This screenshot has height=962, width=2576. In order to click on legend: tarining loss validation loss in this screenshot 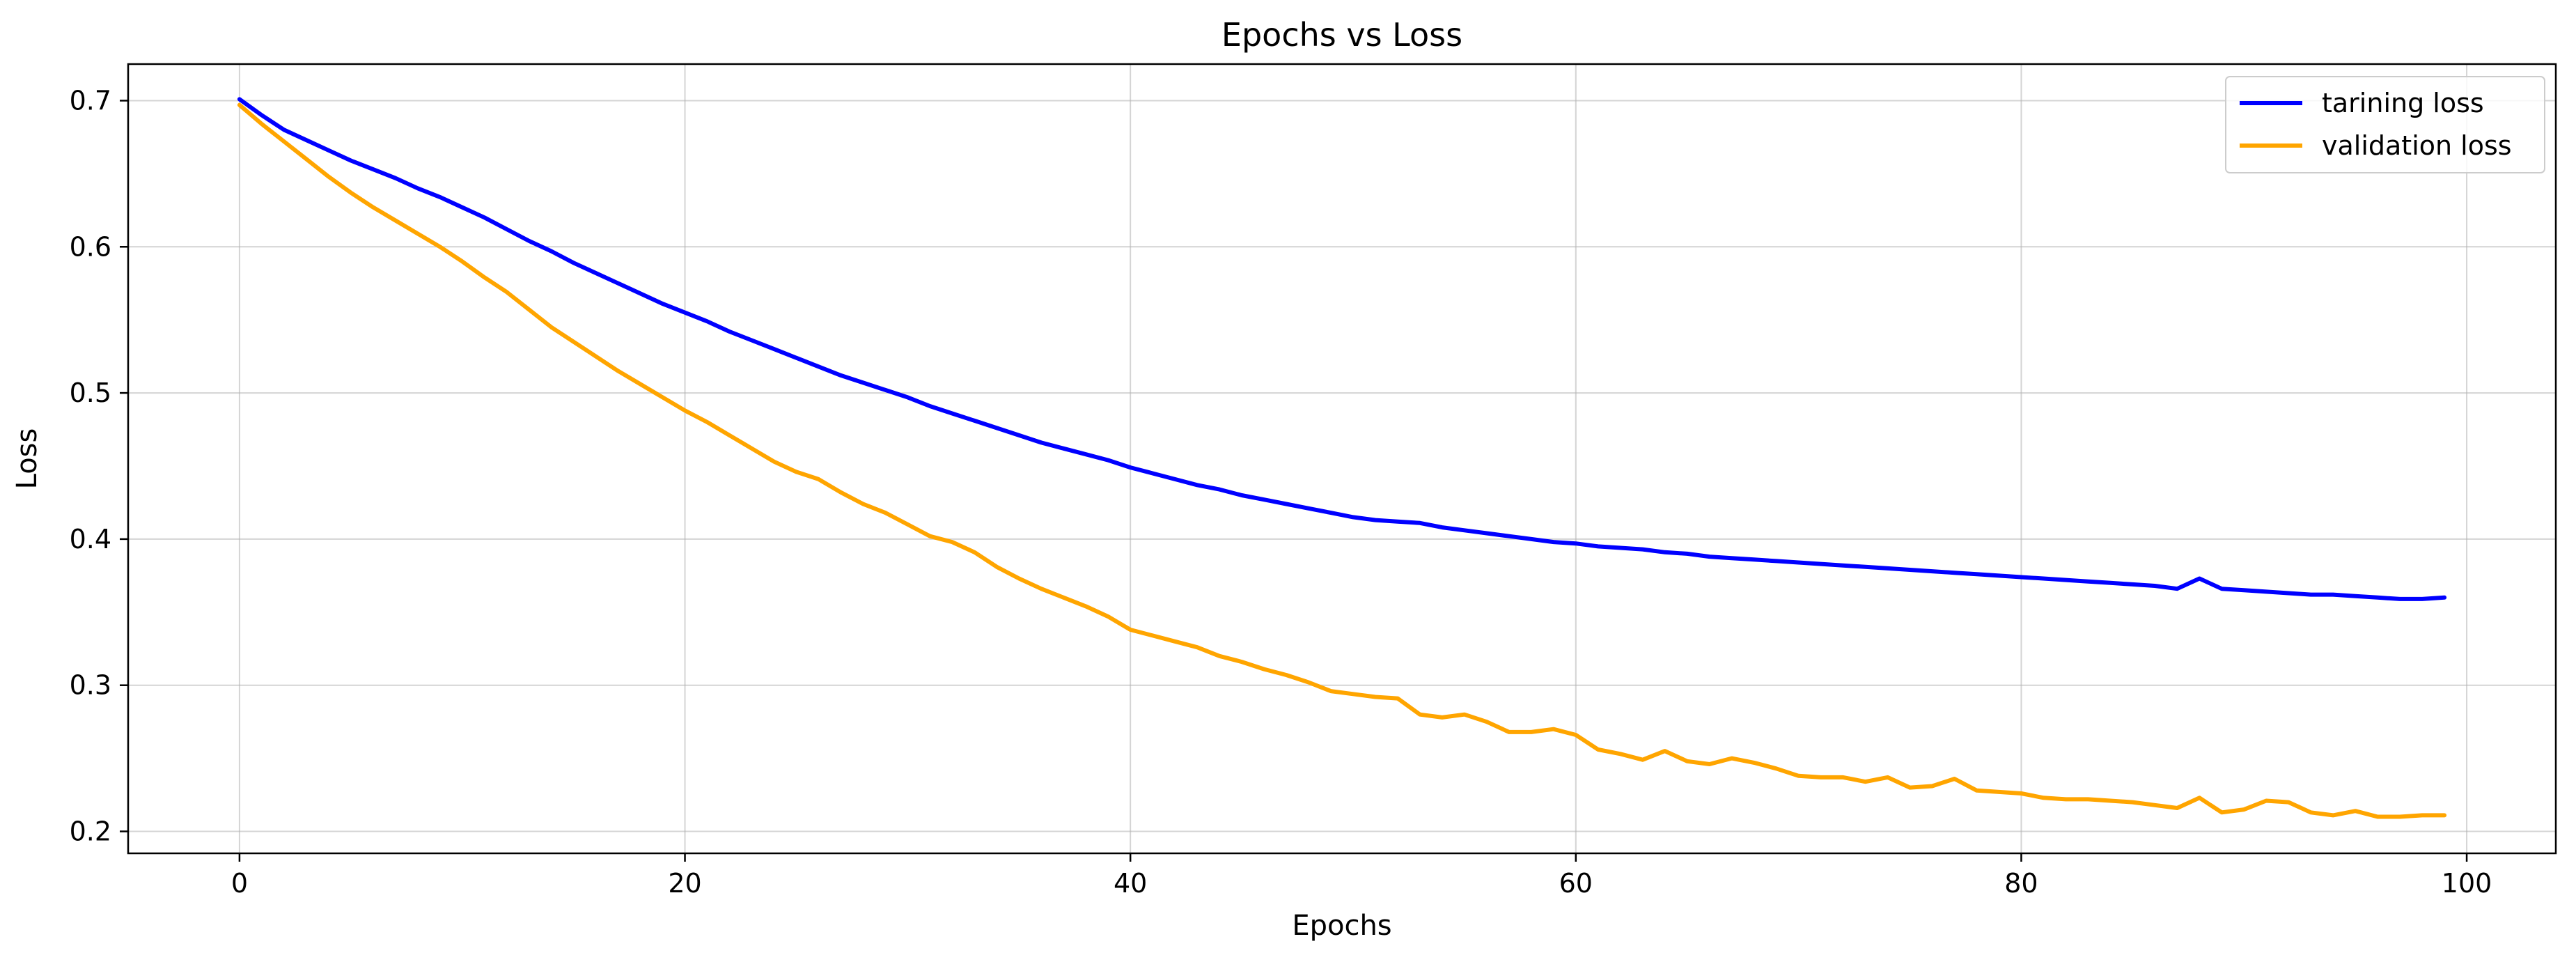, I will do `click(2385, 124)`.